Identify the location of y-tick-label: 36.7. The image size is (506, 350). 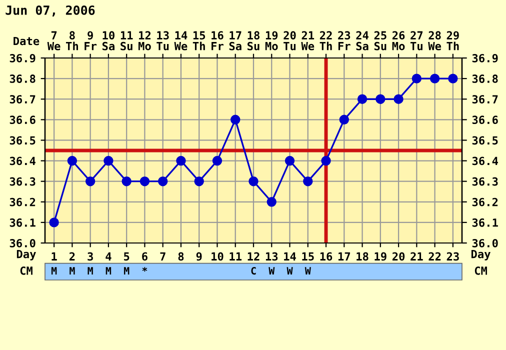
(23, 99).